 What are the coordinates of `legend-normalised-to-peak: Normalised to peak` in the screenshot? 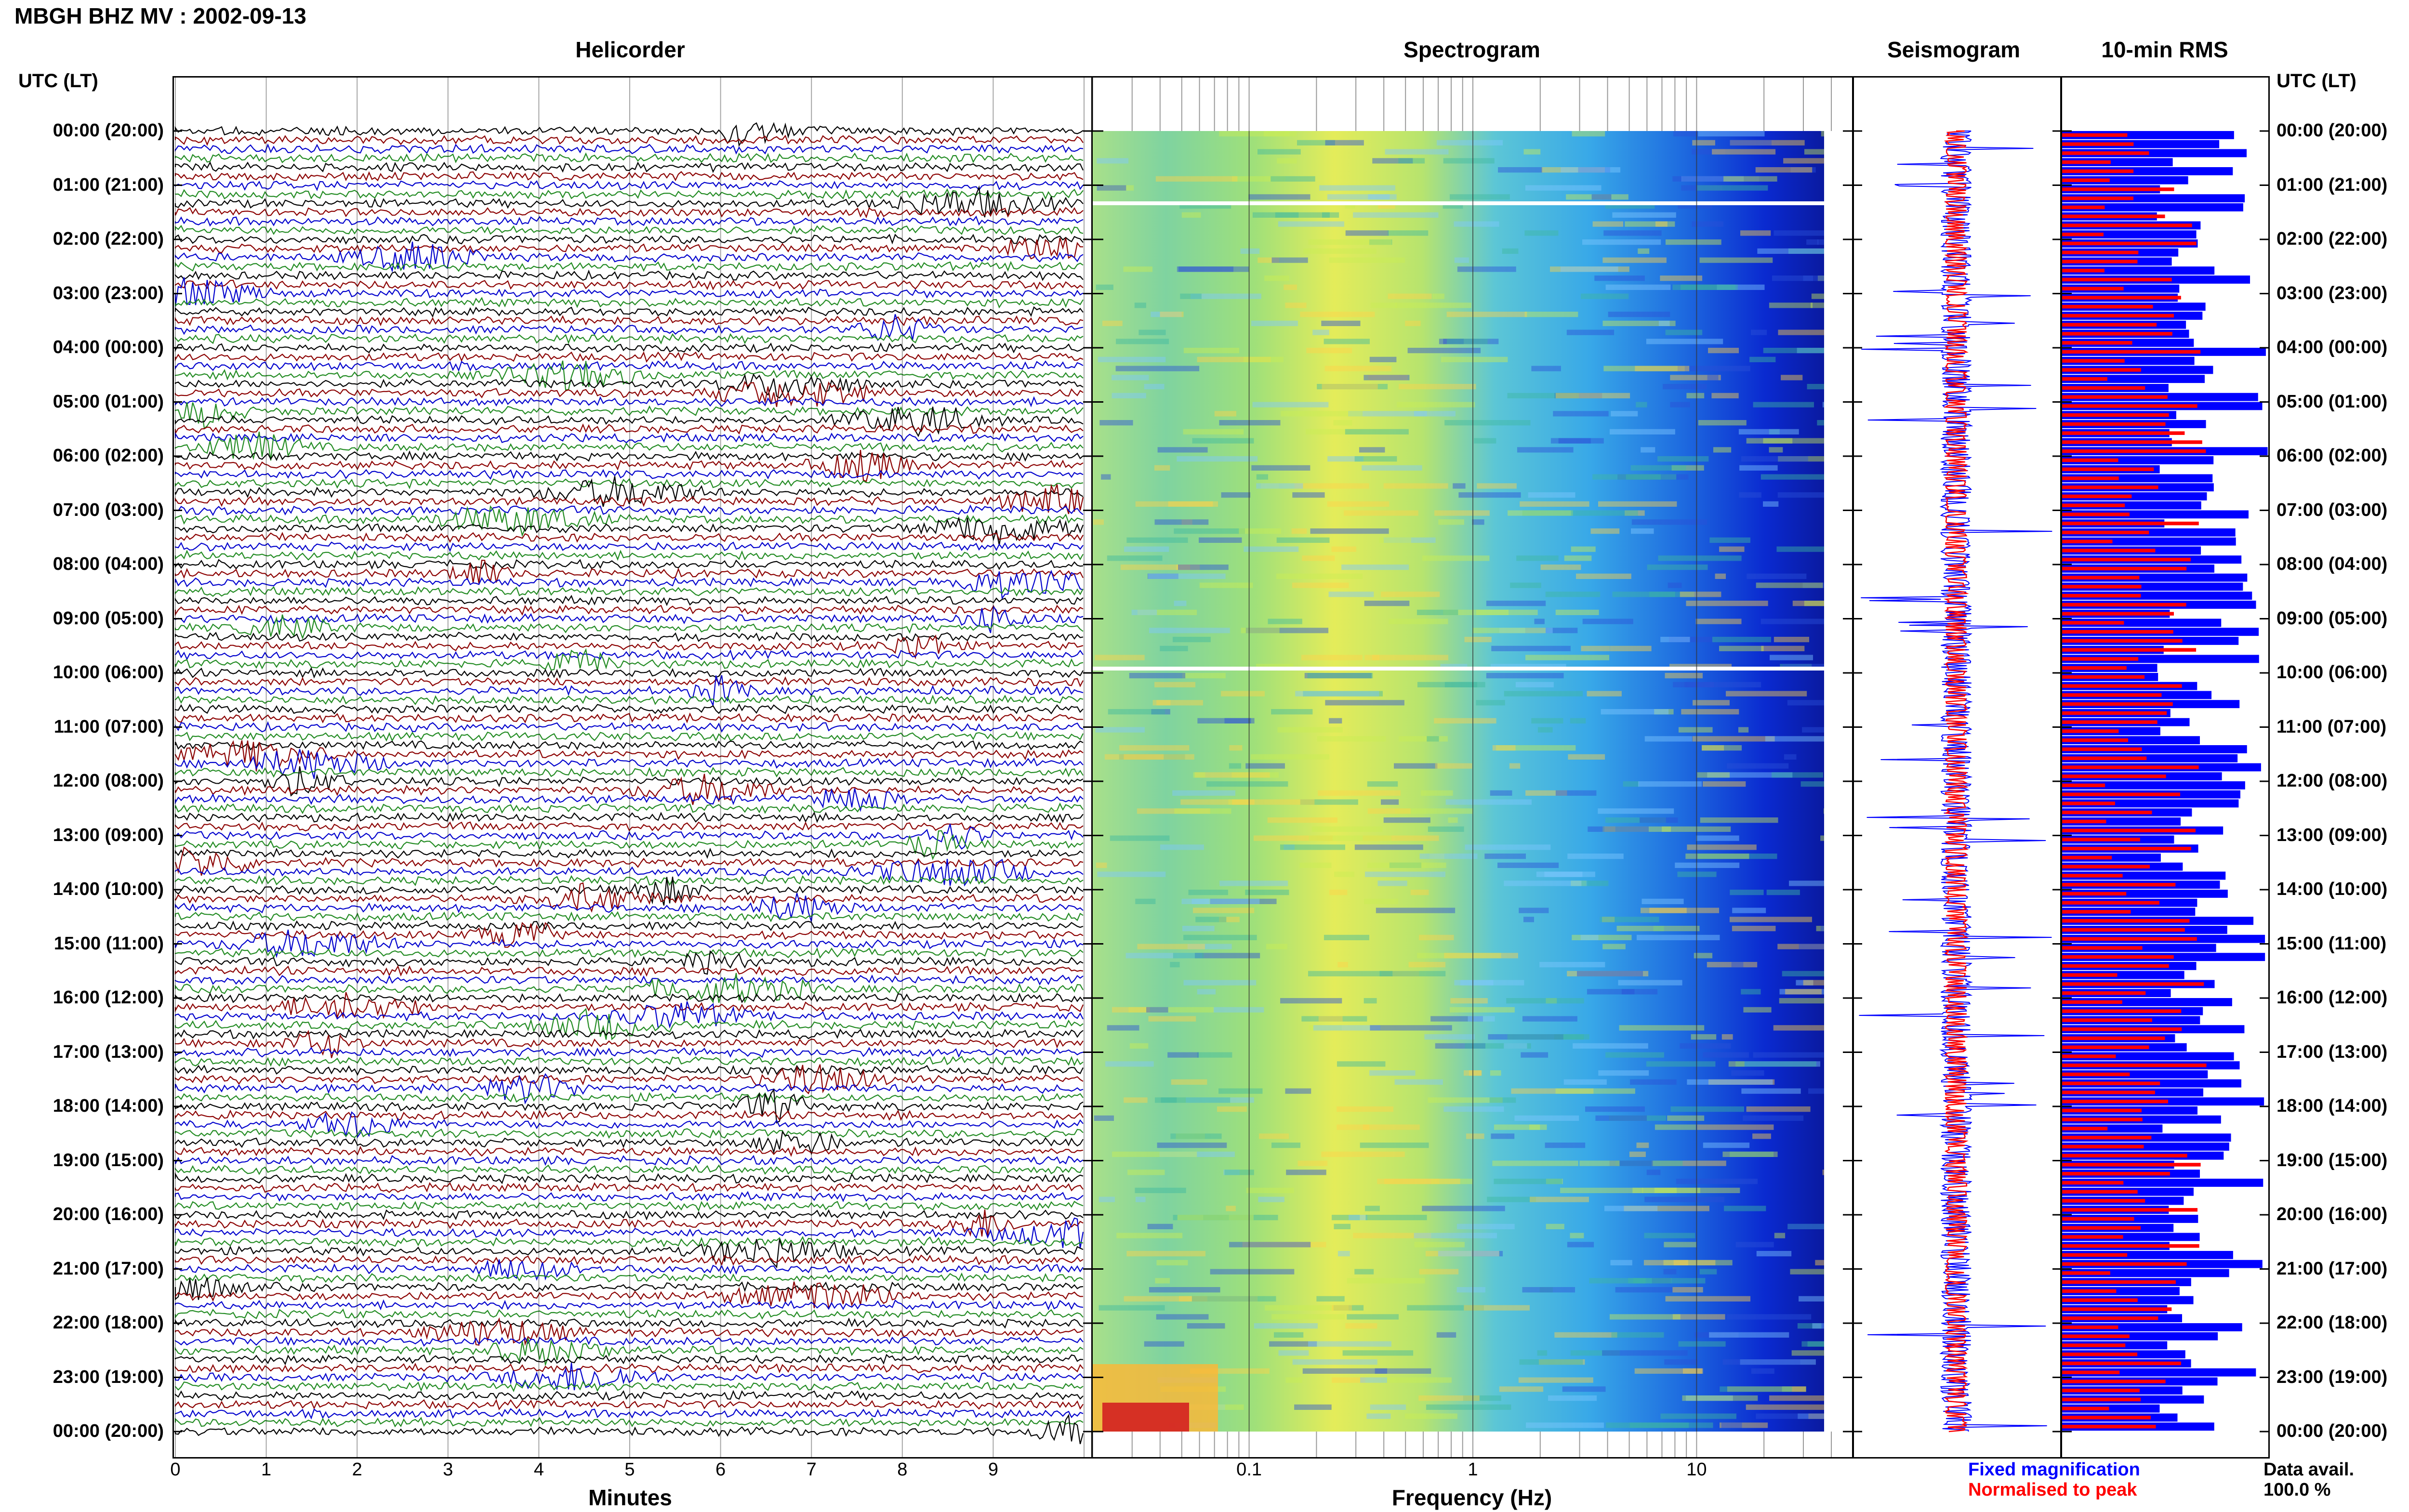 It's located at (2052, 1490).